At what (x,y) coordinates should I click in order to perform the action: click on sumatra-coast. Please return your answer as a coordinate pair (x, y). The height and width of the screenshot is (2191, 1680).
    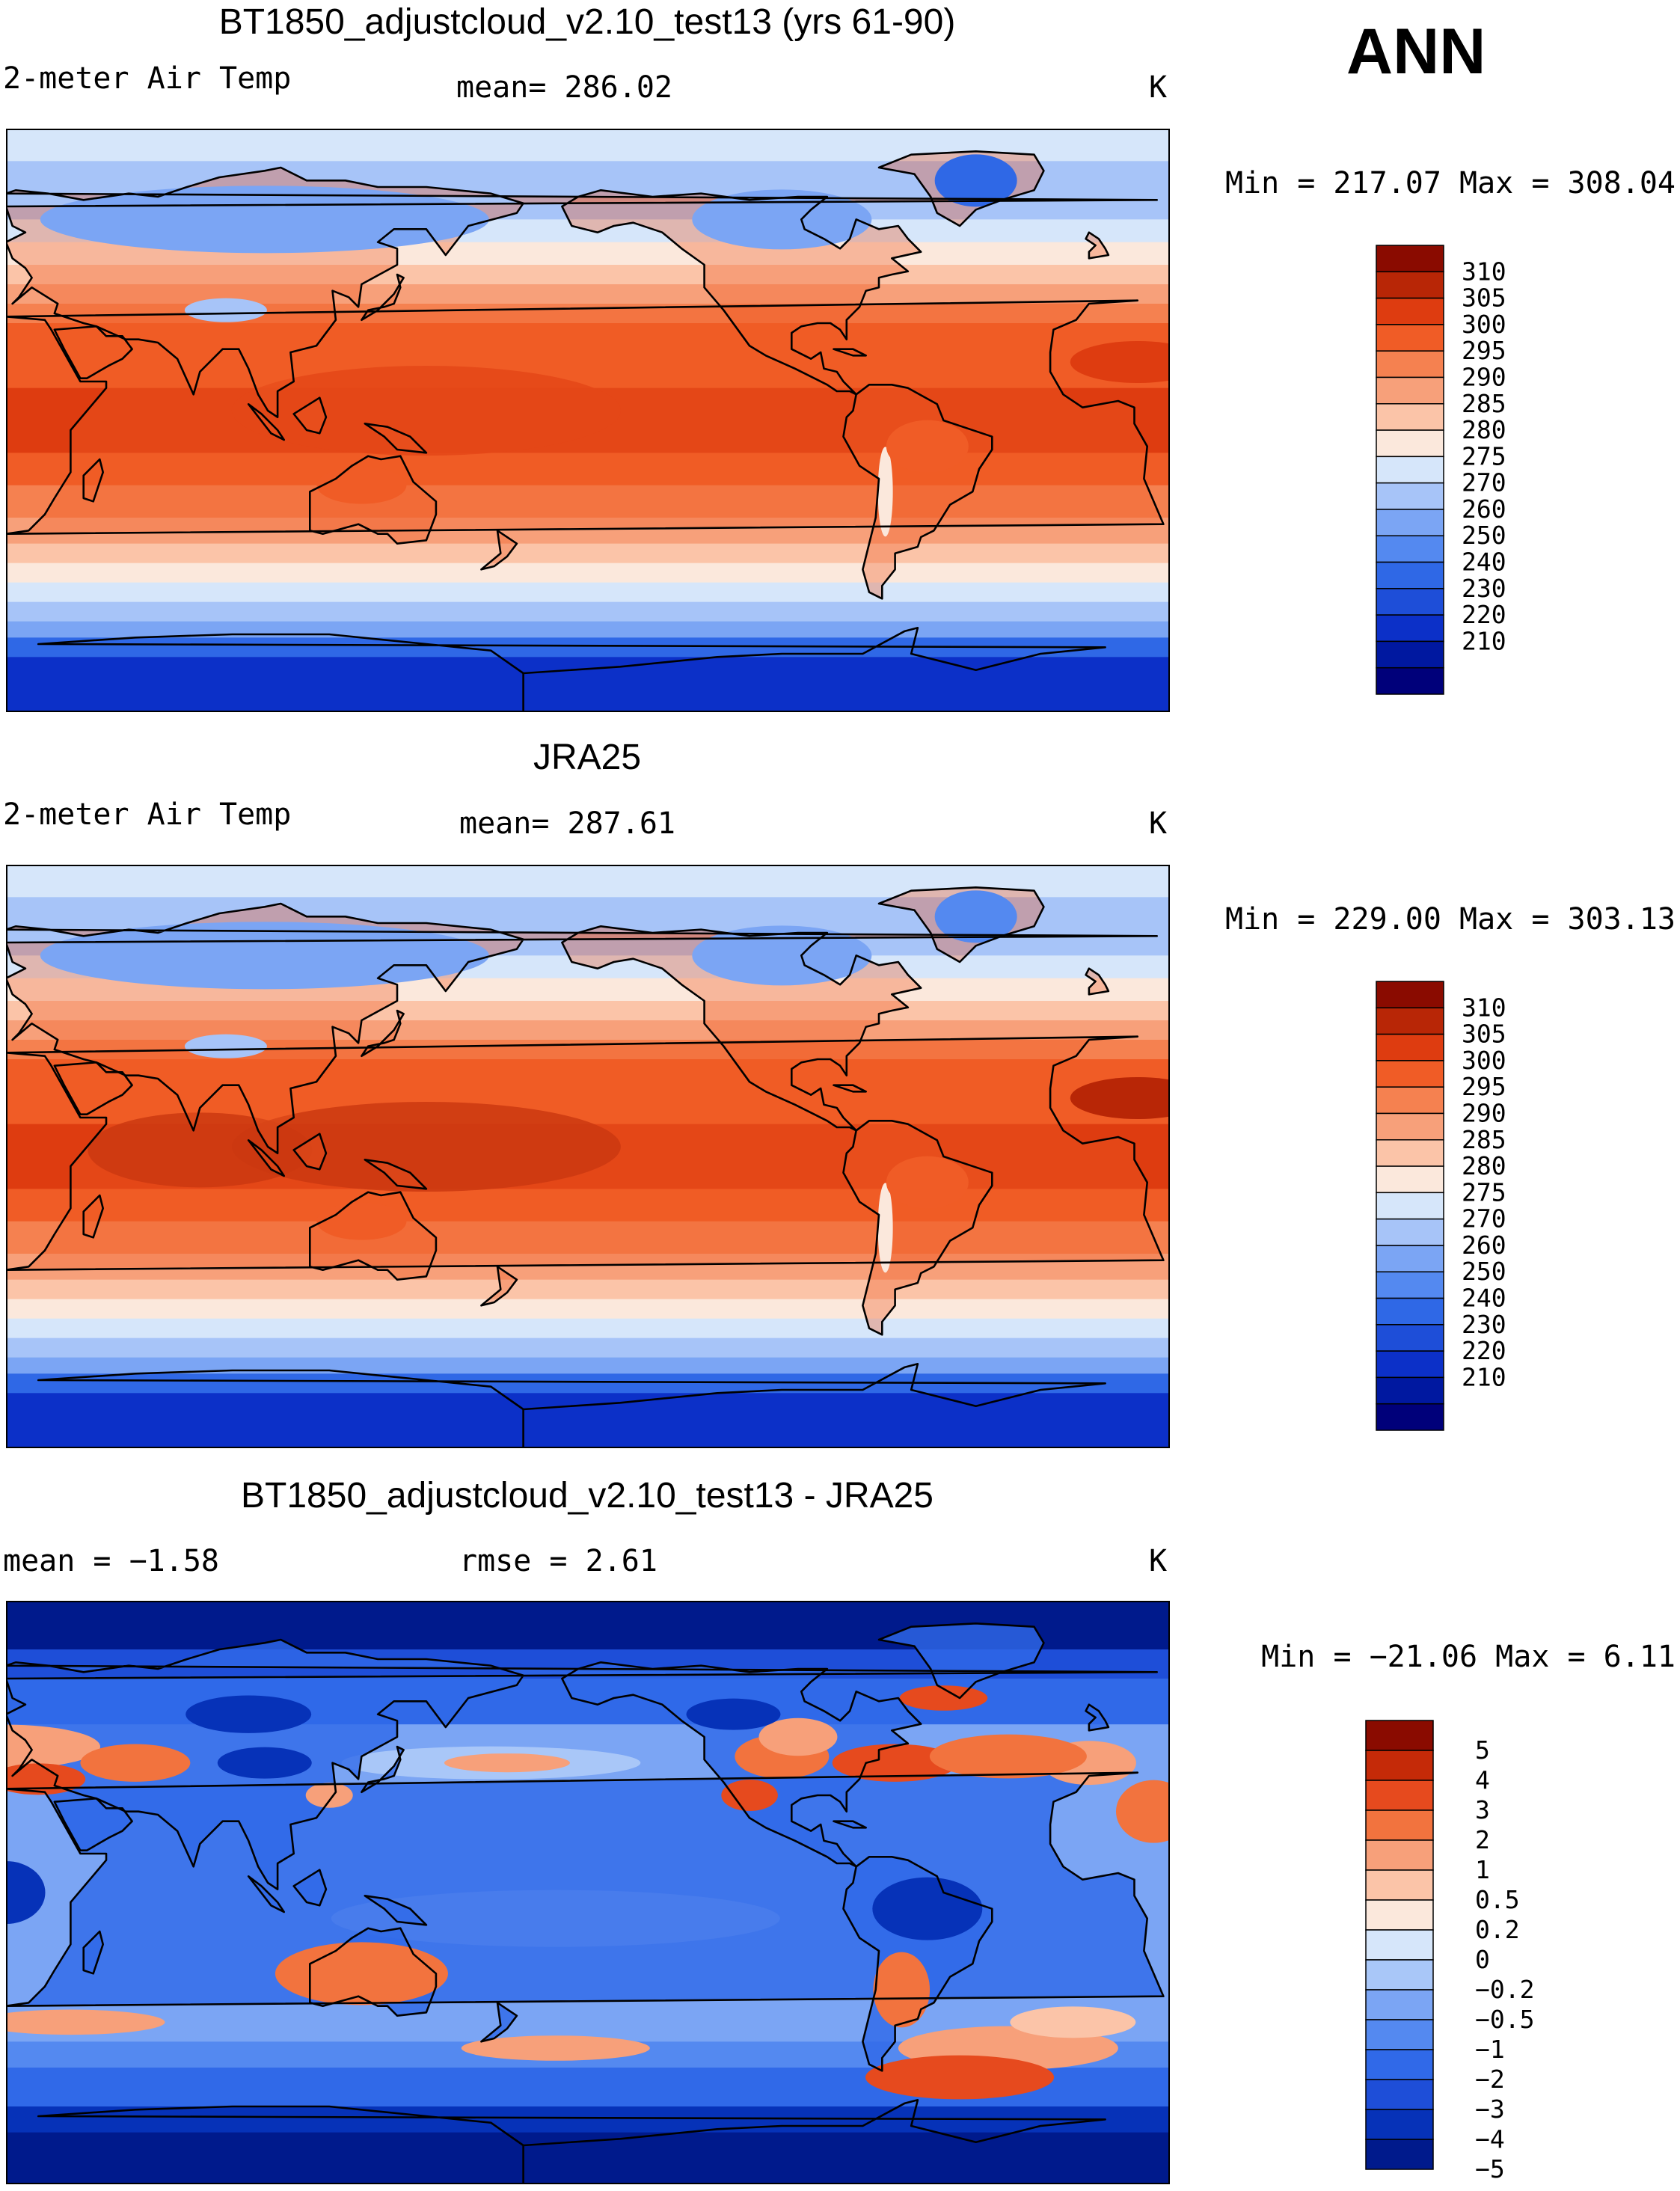
    Looking at the image, I should click on (266, 1158).